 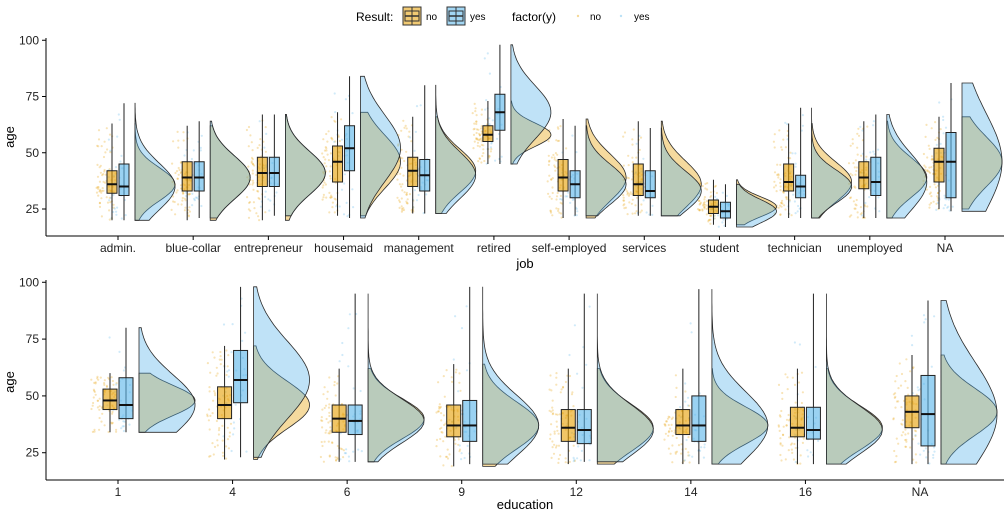 I want to click on x-tick-label-entrepreneur: entrepreneur, so click(x=268, y=248).